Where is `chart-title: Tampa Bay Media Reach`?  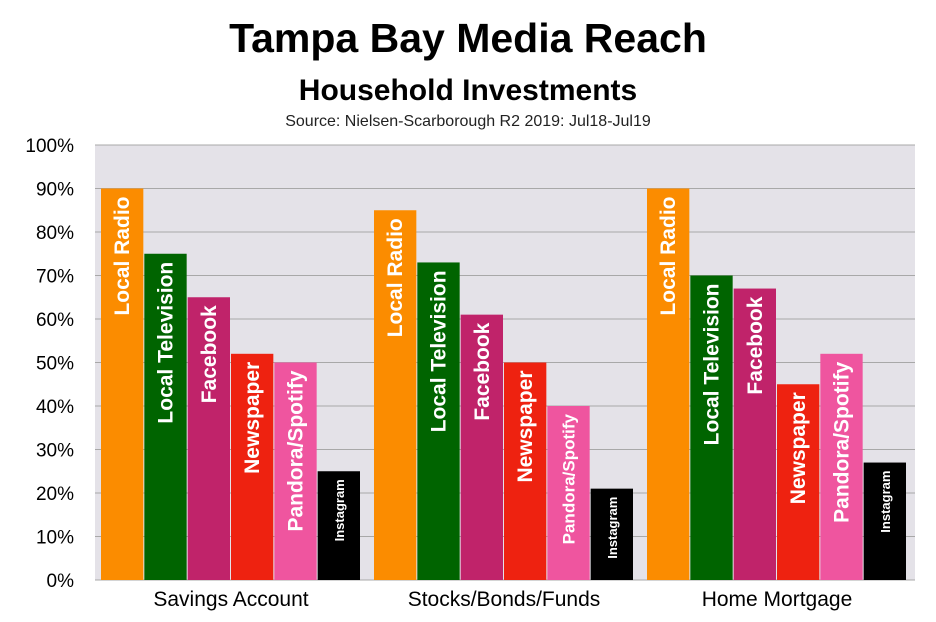 chart-title: Tampa Bay Media Reach is located at coordinates (468, 38).